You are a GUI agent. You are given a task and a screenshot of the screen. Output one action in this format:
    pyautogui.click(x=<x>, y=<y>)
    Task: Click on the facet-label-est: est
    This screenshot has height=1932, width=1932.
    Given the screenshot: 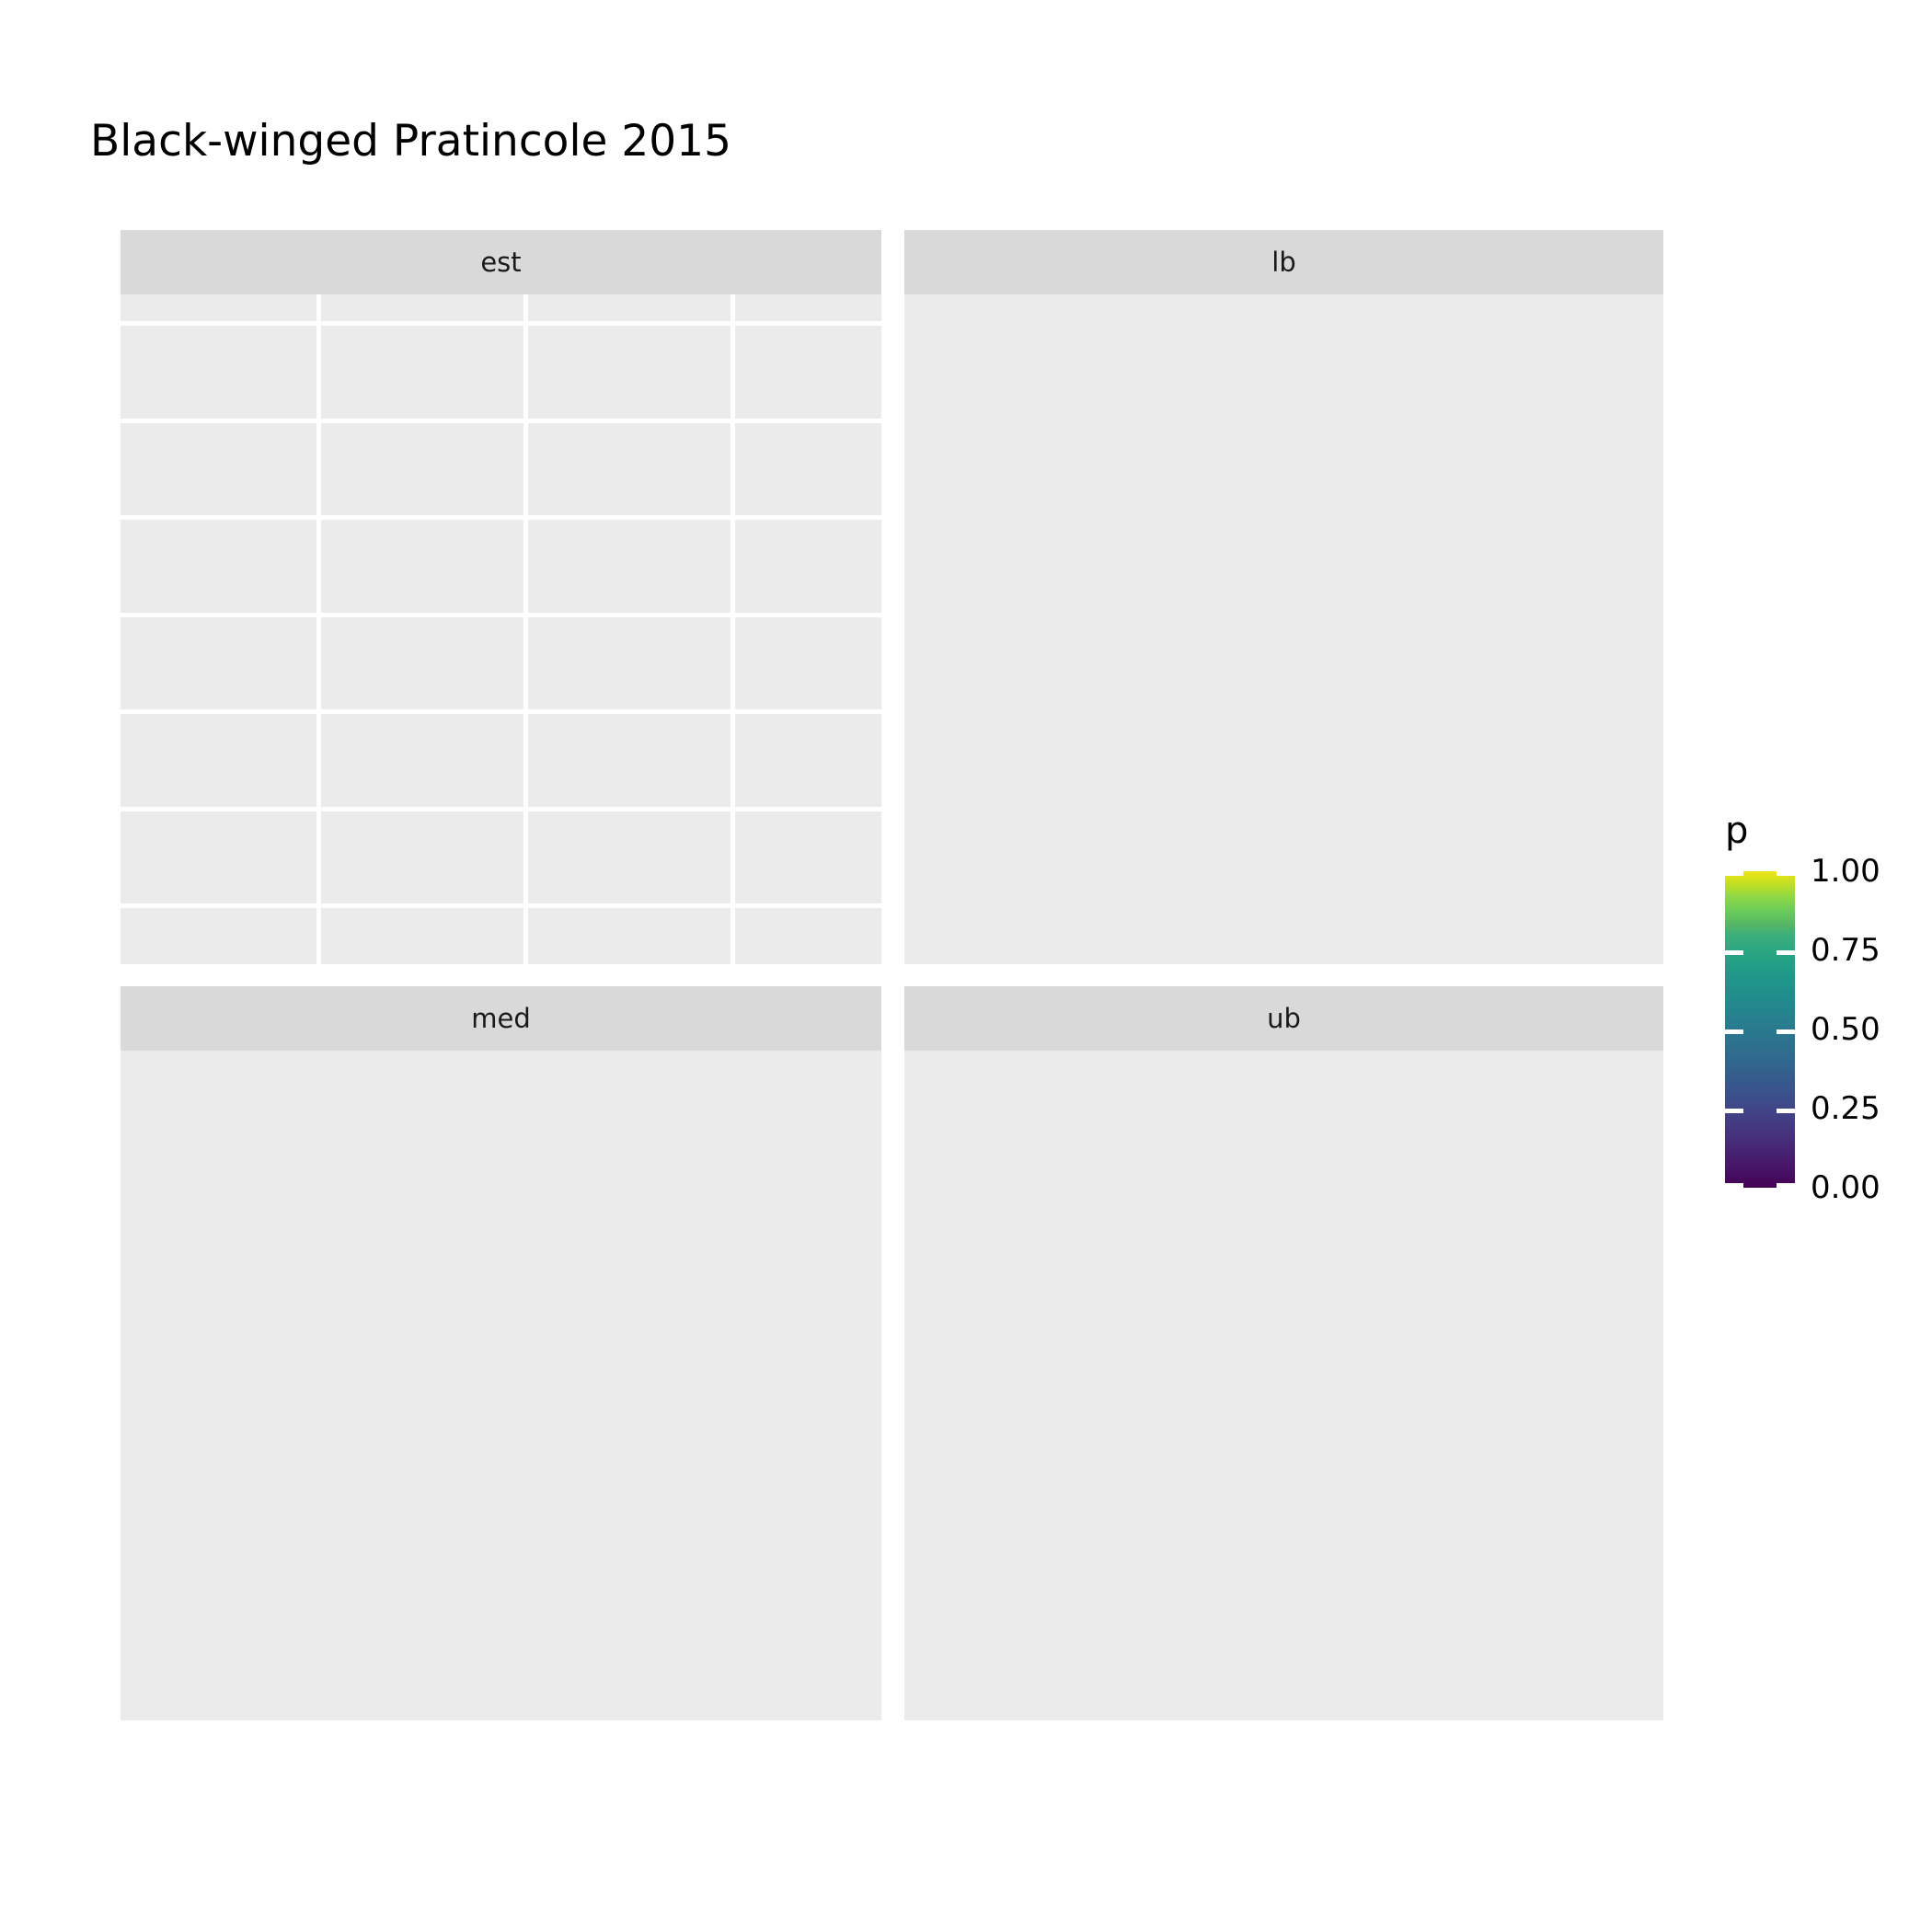 What is the action you would take?
    pyautogui.click(x=501, y=262)
    